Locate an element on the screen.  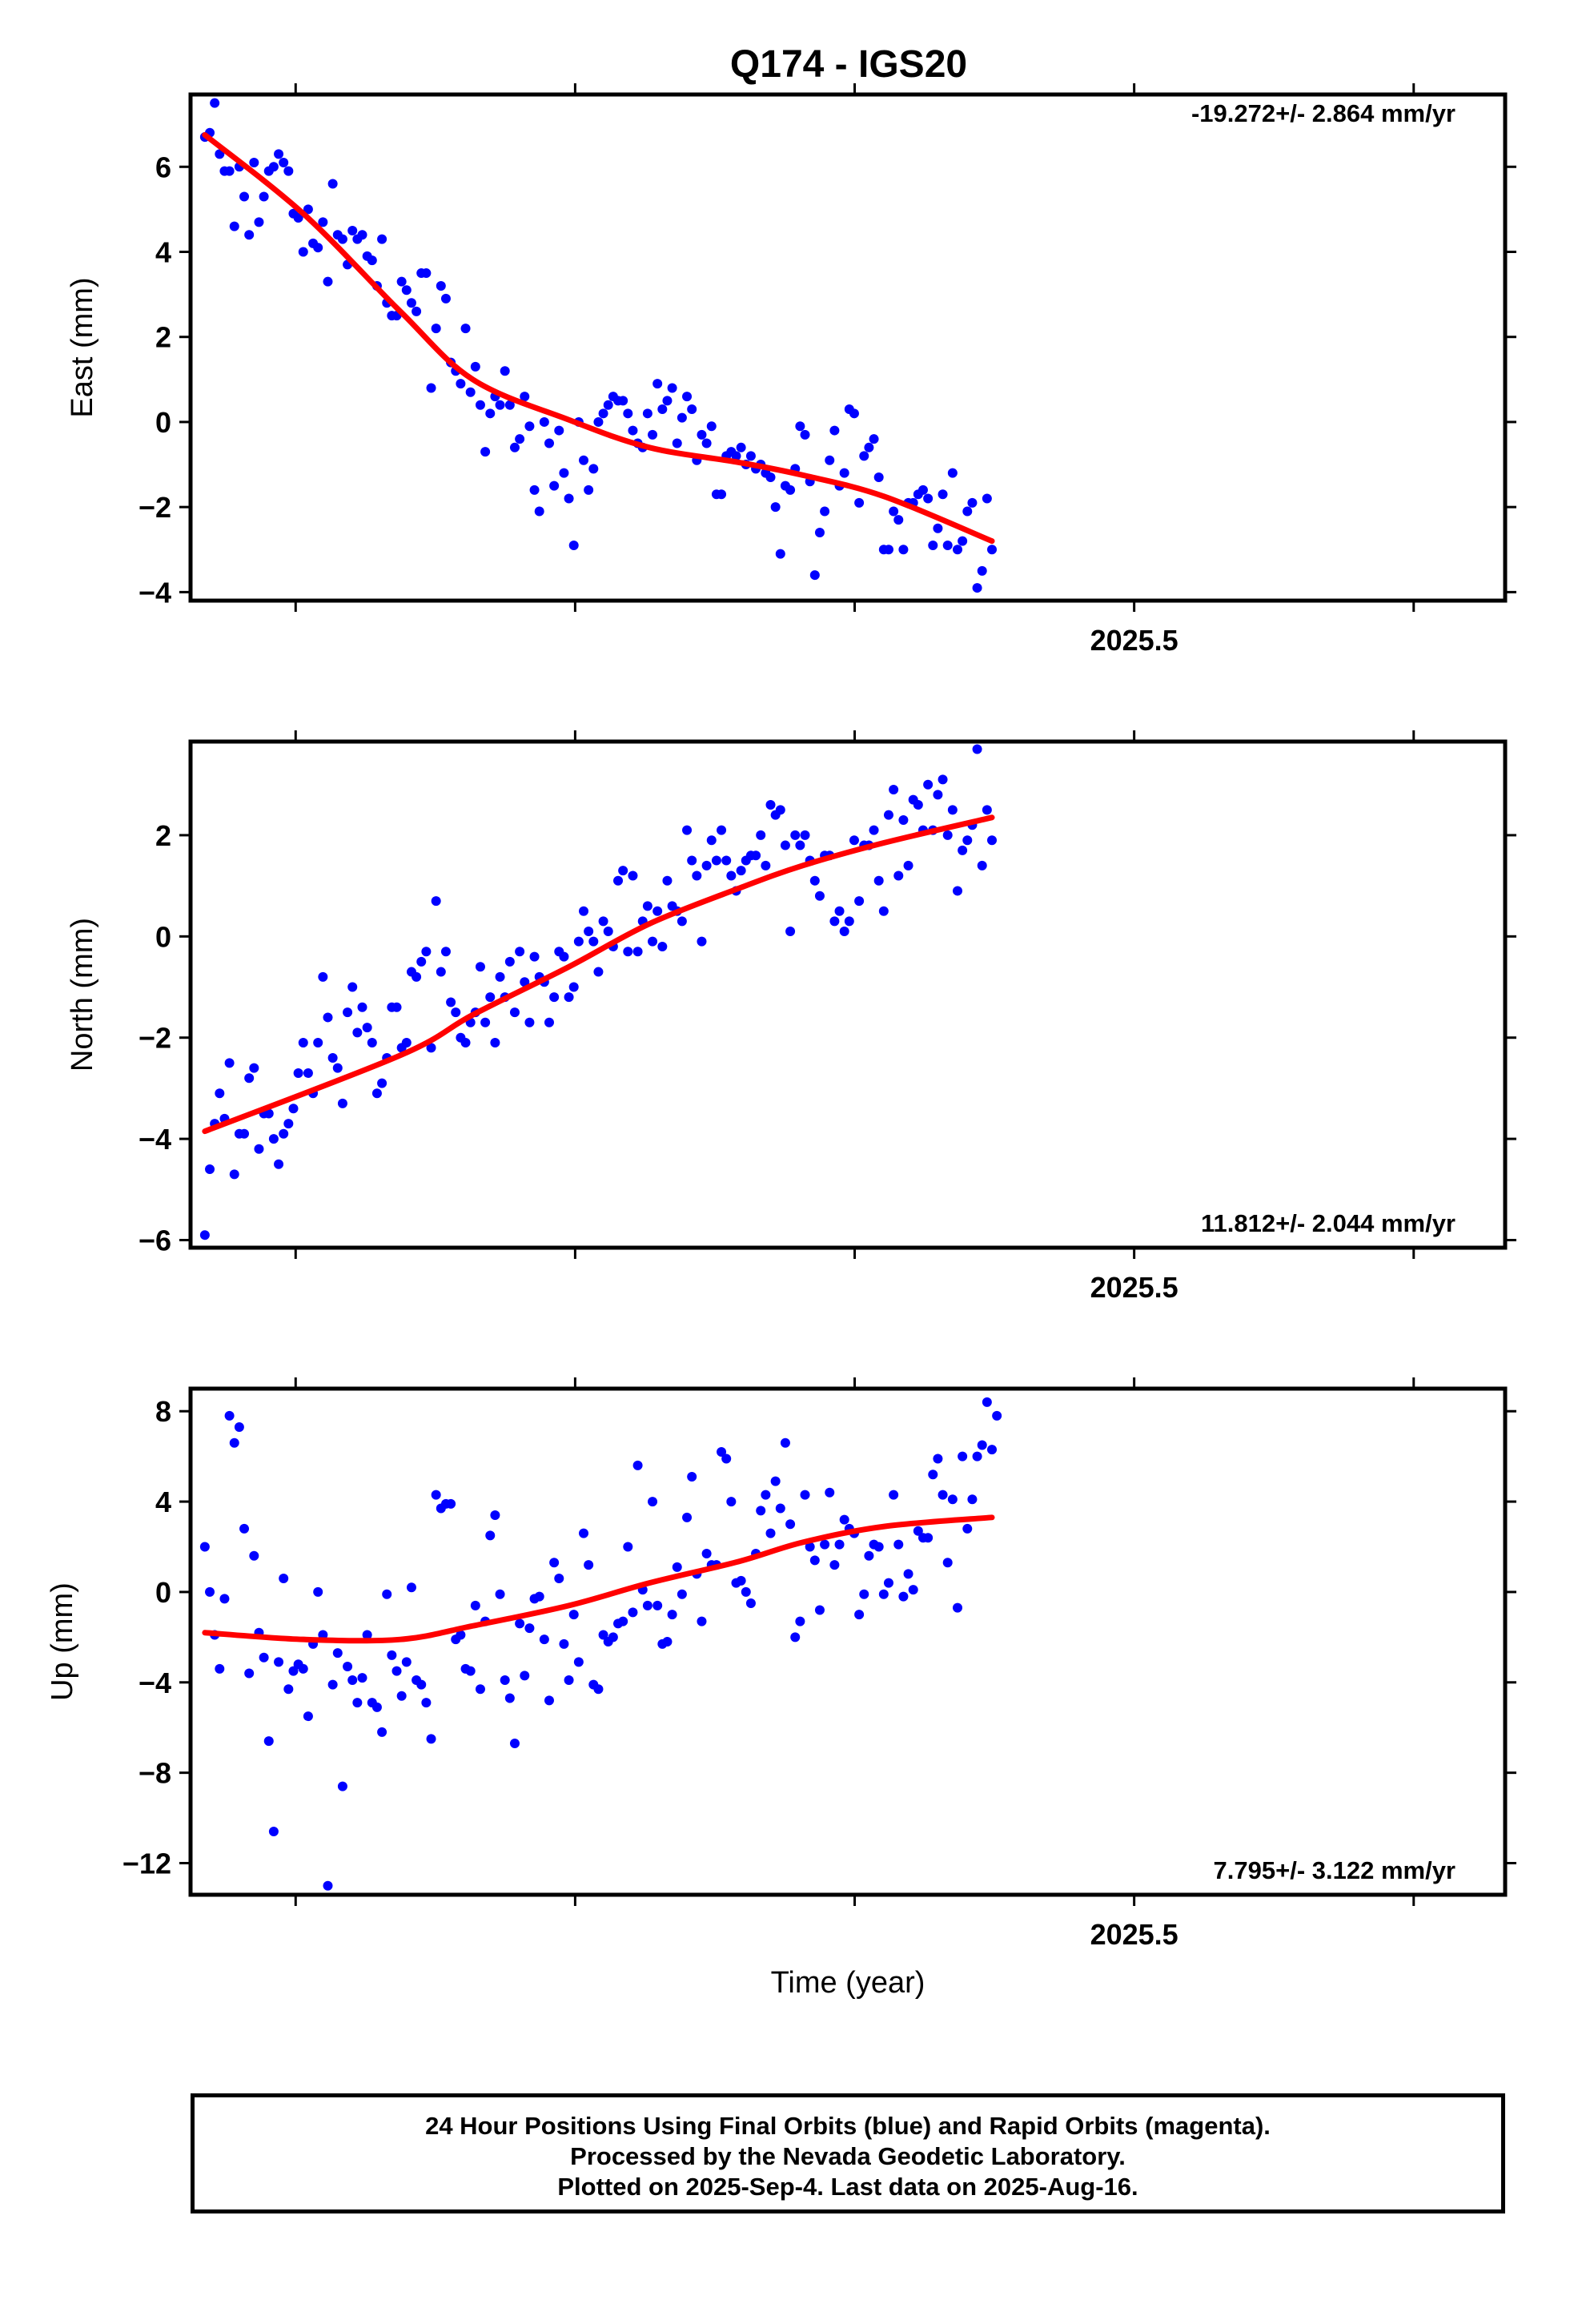
rate-label: -19.272+/- 2.864 mm/yr is located at coordinates (1324, 113).